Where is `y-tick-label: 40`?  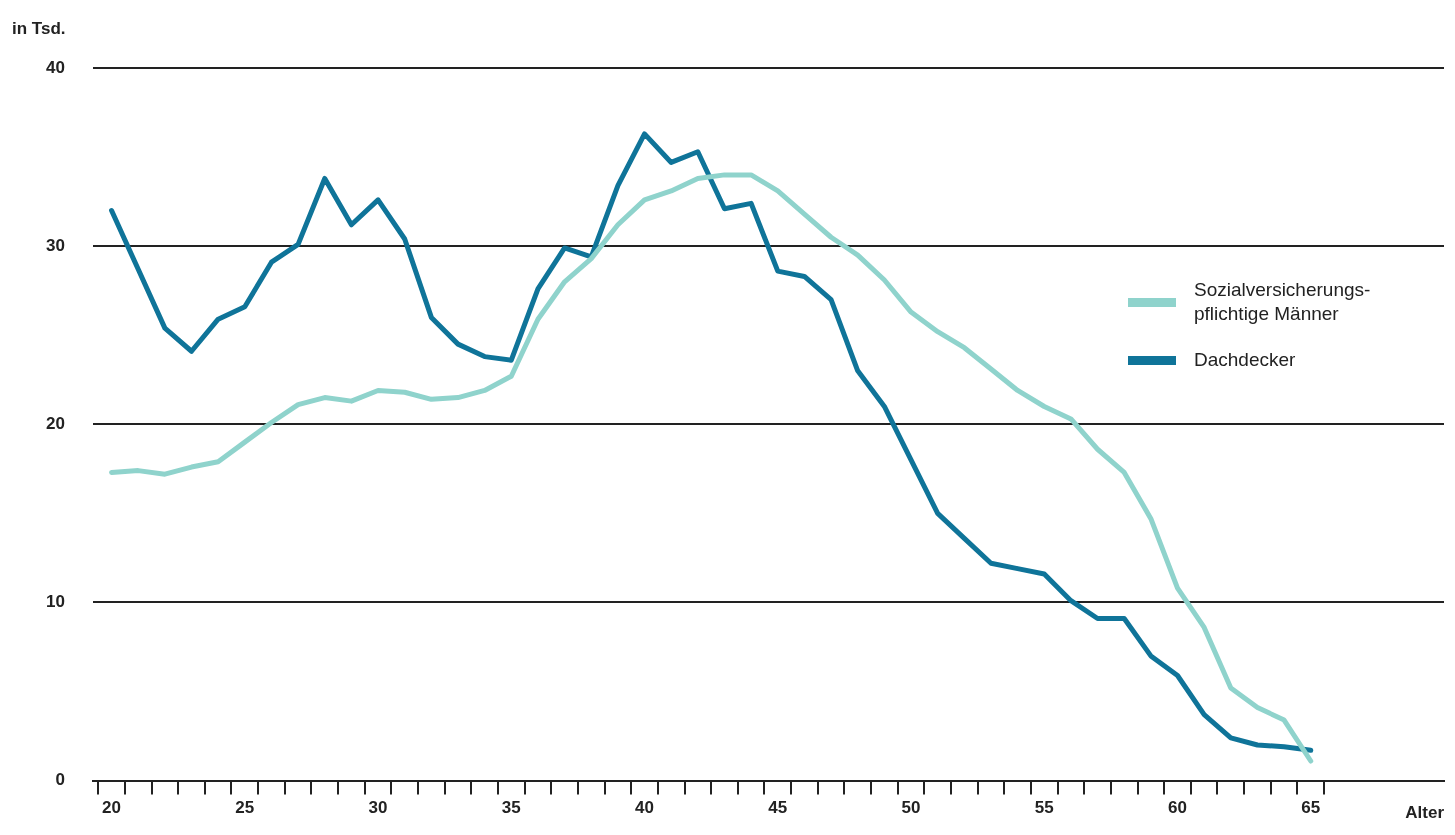
y-tick-label: 40 is located at coordinates (55, 67).